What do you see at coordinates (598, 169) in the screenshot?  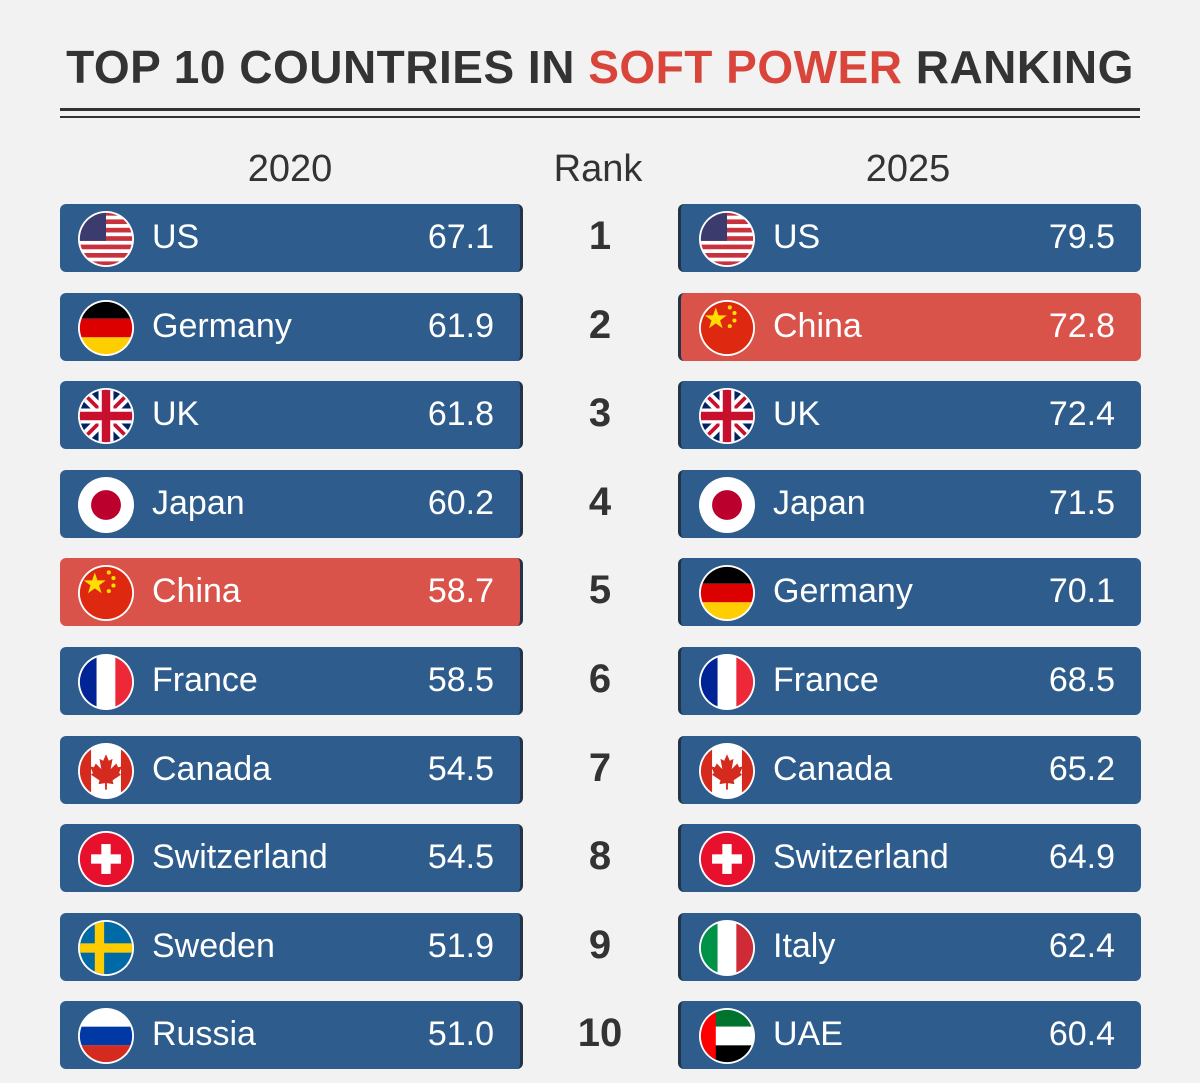 I see `column-header: Rank` at bounding box center [598, 169].